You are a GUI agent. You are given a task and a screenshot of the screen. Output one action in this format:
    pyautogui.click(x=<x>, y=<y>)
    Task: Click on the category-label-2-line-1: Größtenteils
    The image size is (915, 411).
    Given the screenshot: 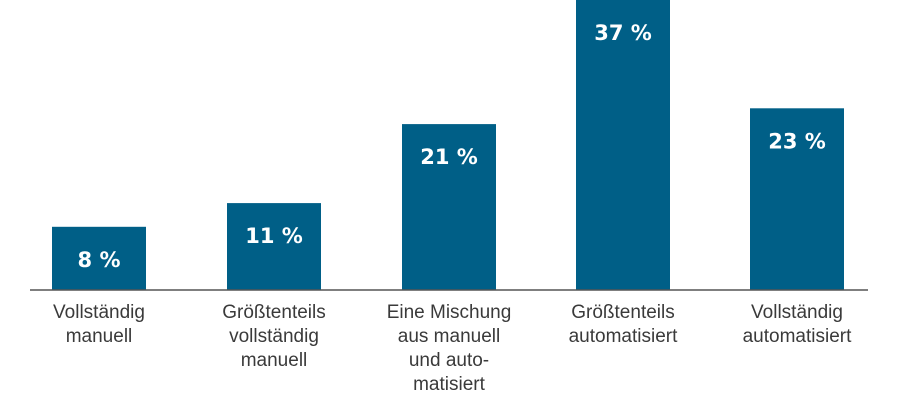 What is the action you would take?
    pyautogui.click(x=273, y=312)
    